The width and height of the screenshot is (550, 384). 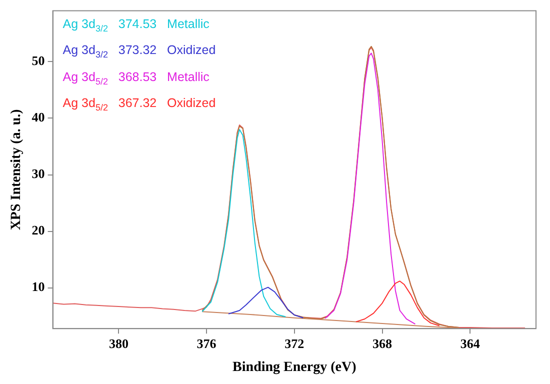 I want to click on text: Ag 3d$_{3/2}$ 374.53 Metallic, so click(x=136, y=26).